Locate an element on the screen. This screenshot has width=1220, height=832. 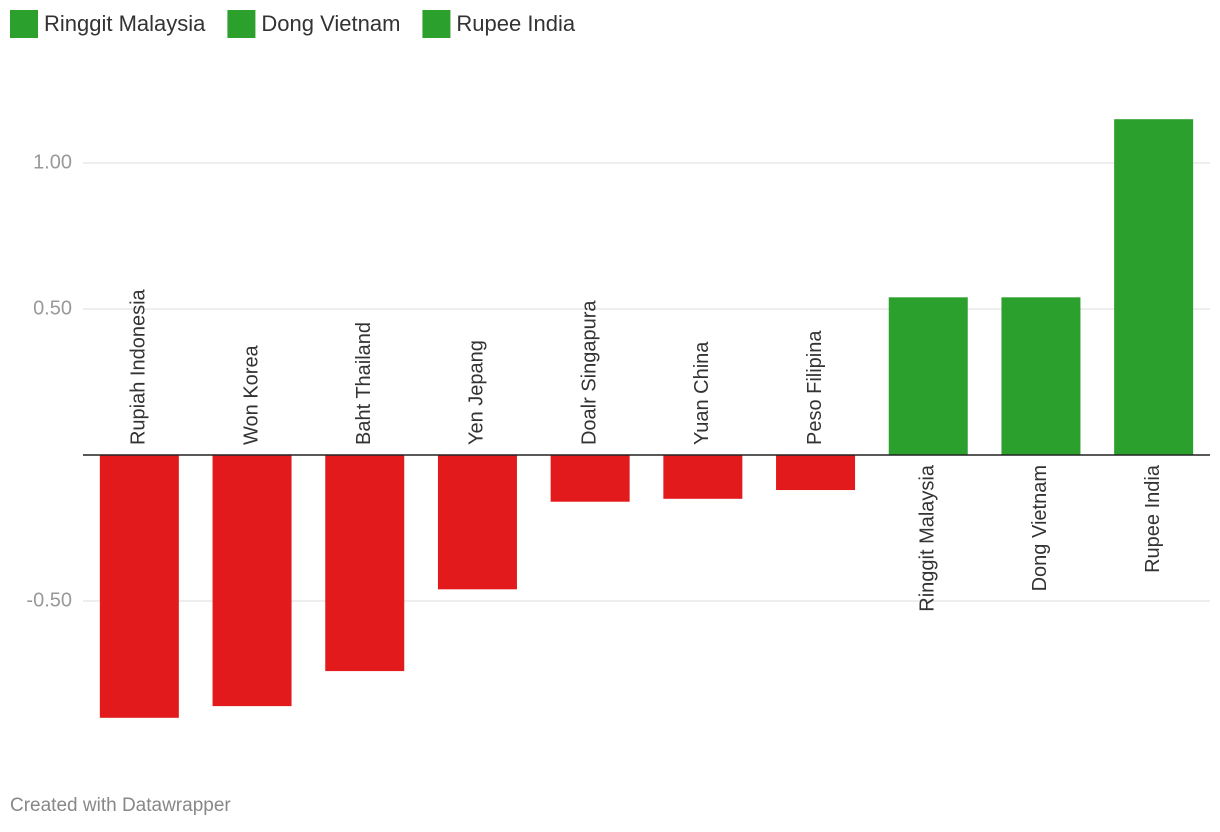
category-label: Peso Filipina is located at coordinates (815, 387).